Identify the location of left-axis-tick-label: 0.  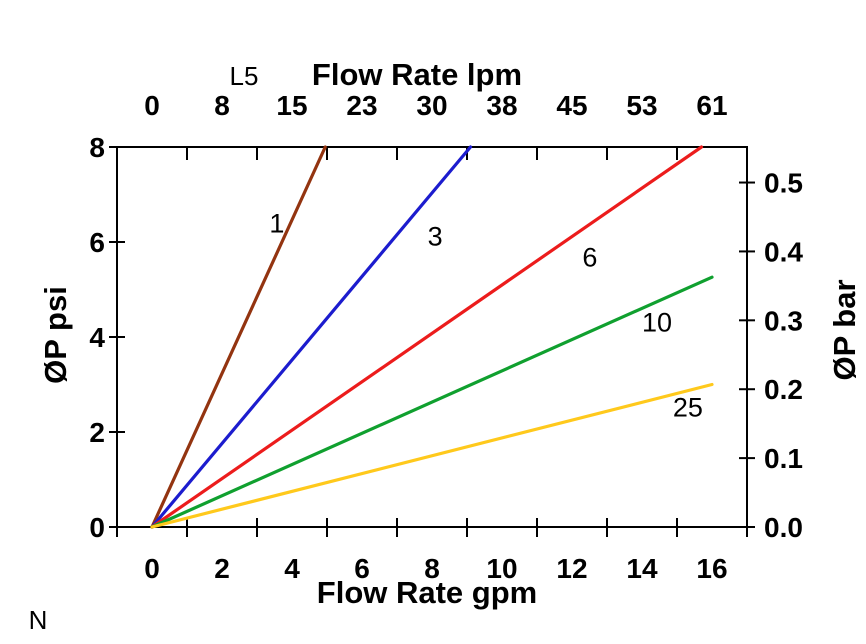
(97, 527).